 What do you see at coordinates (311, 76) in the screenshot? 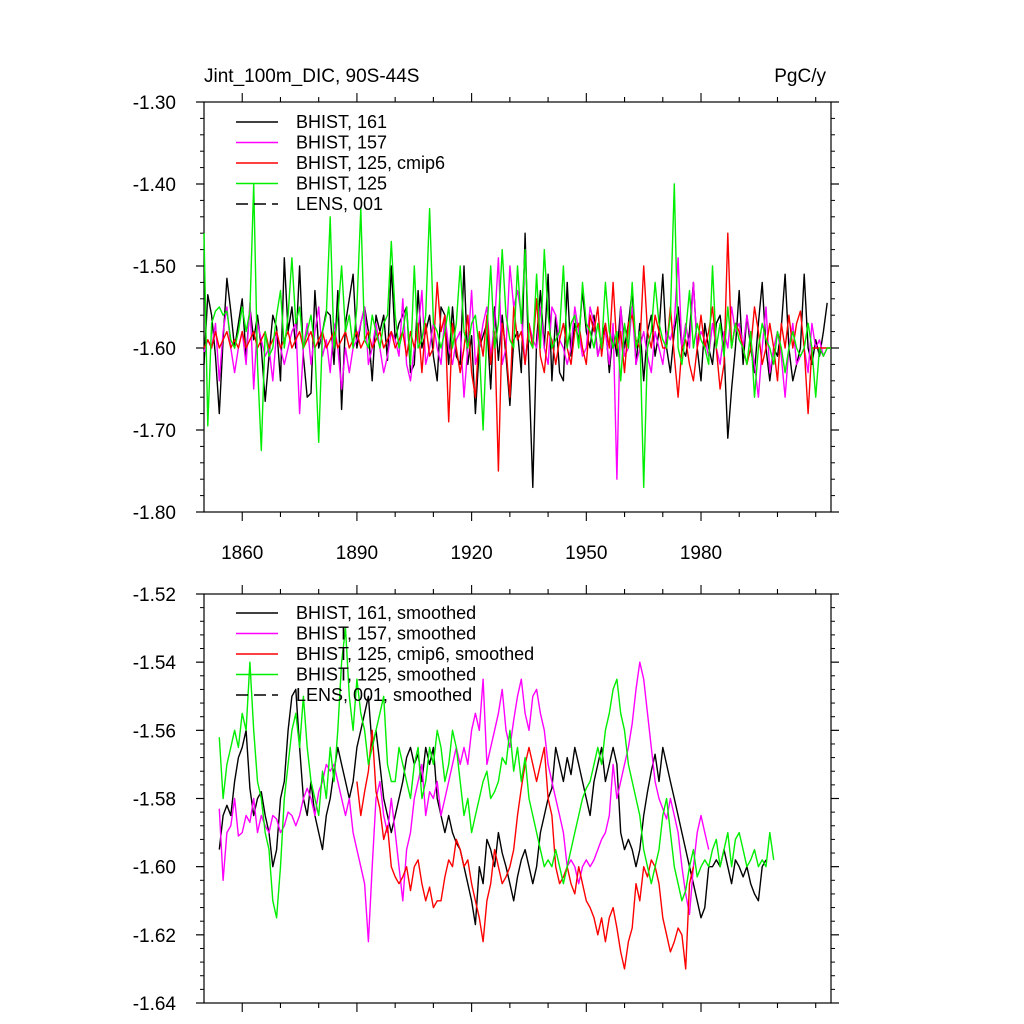
I see `top-chart-title: Jint_100m_DIC, 90S-44S` at bounding box center [311, 76].